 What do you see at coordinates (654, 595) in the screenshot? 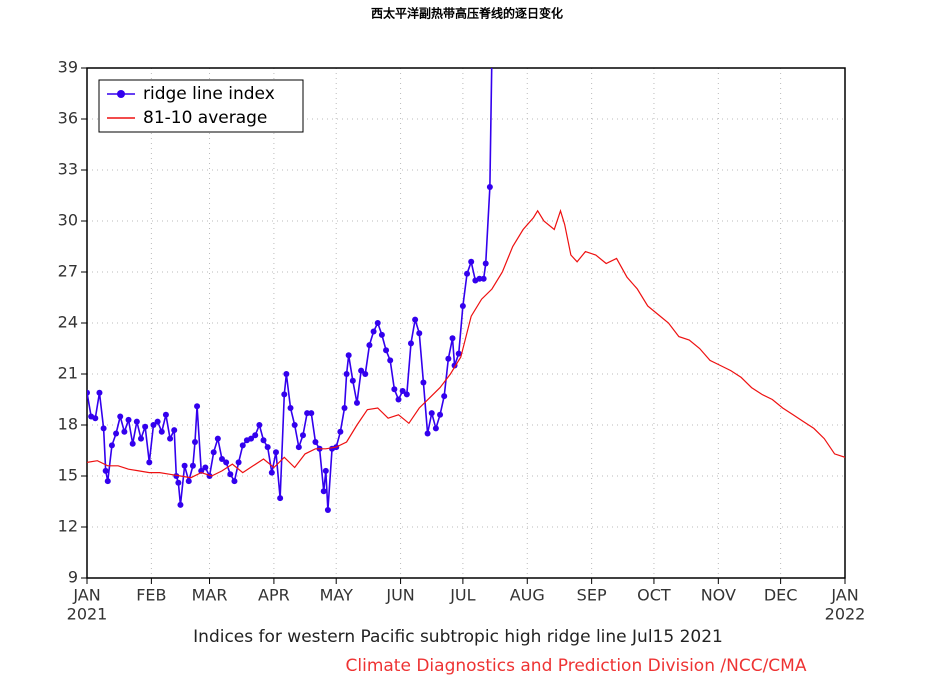
I see `x-tick-label: OCT` at bounding box center [654, 595].